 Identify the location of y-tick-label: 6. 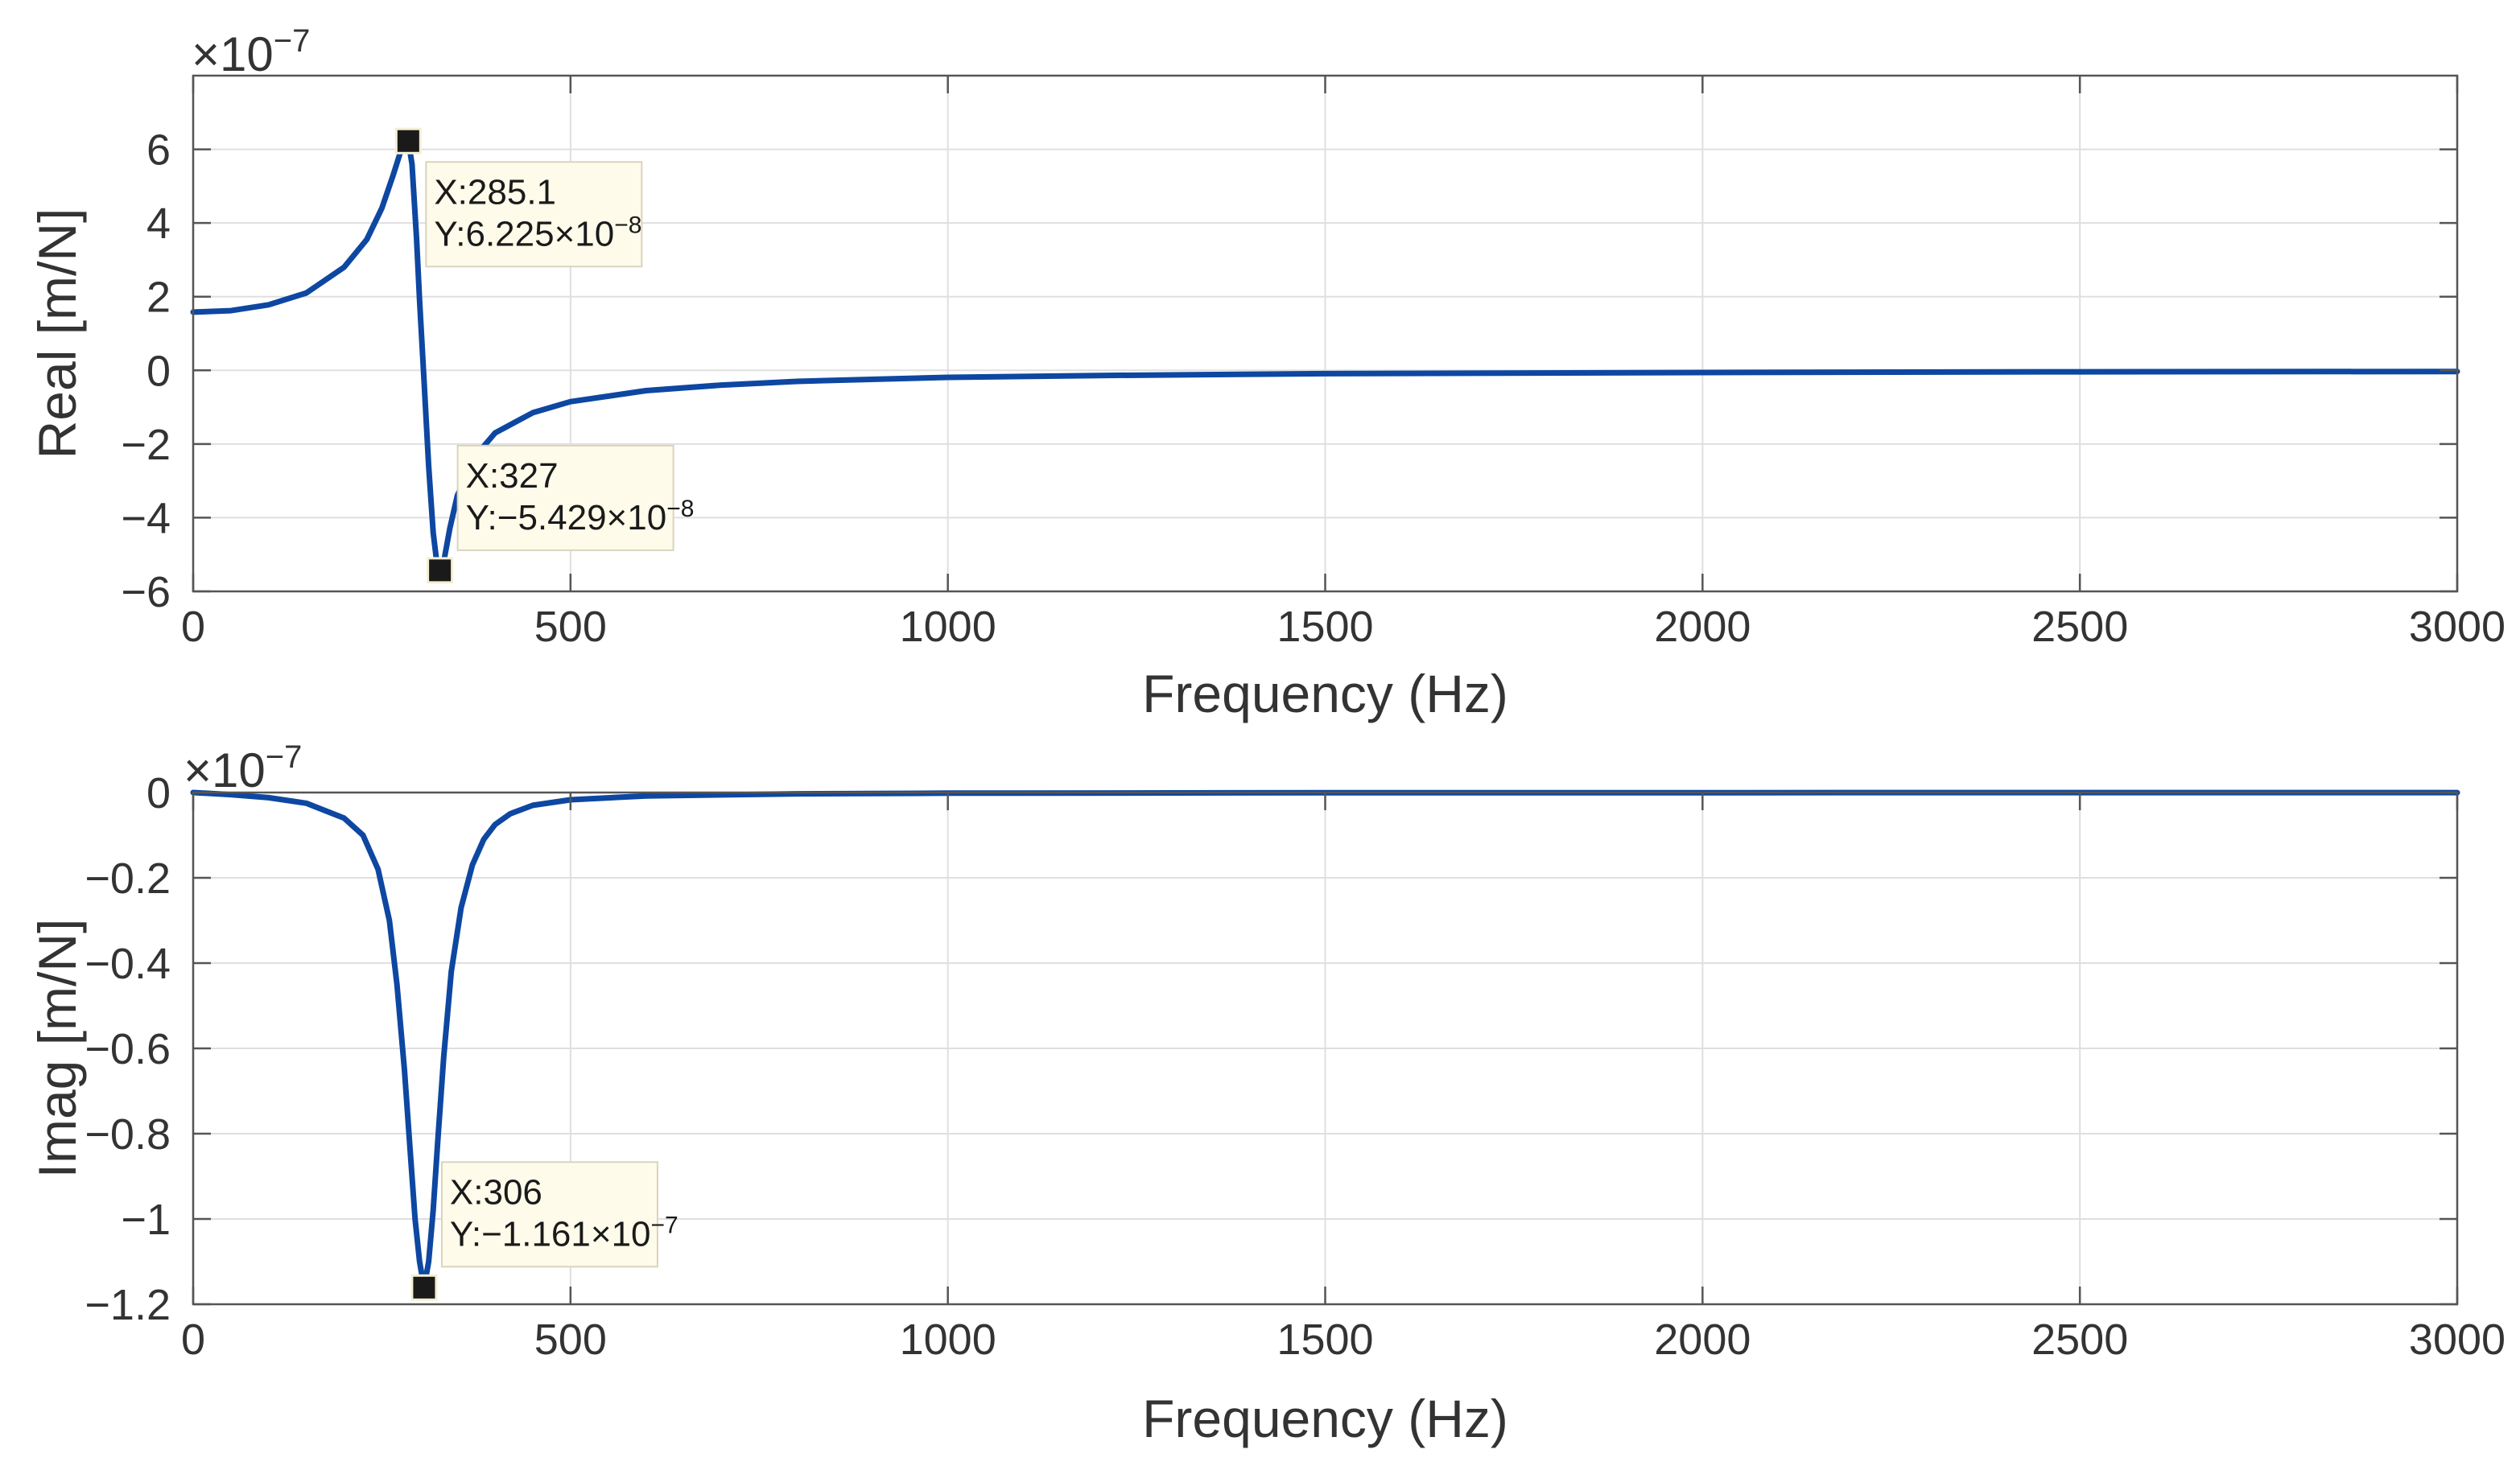
(158, 150).